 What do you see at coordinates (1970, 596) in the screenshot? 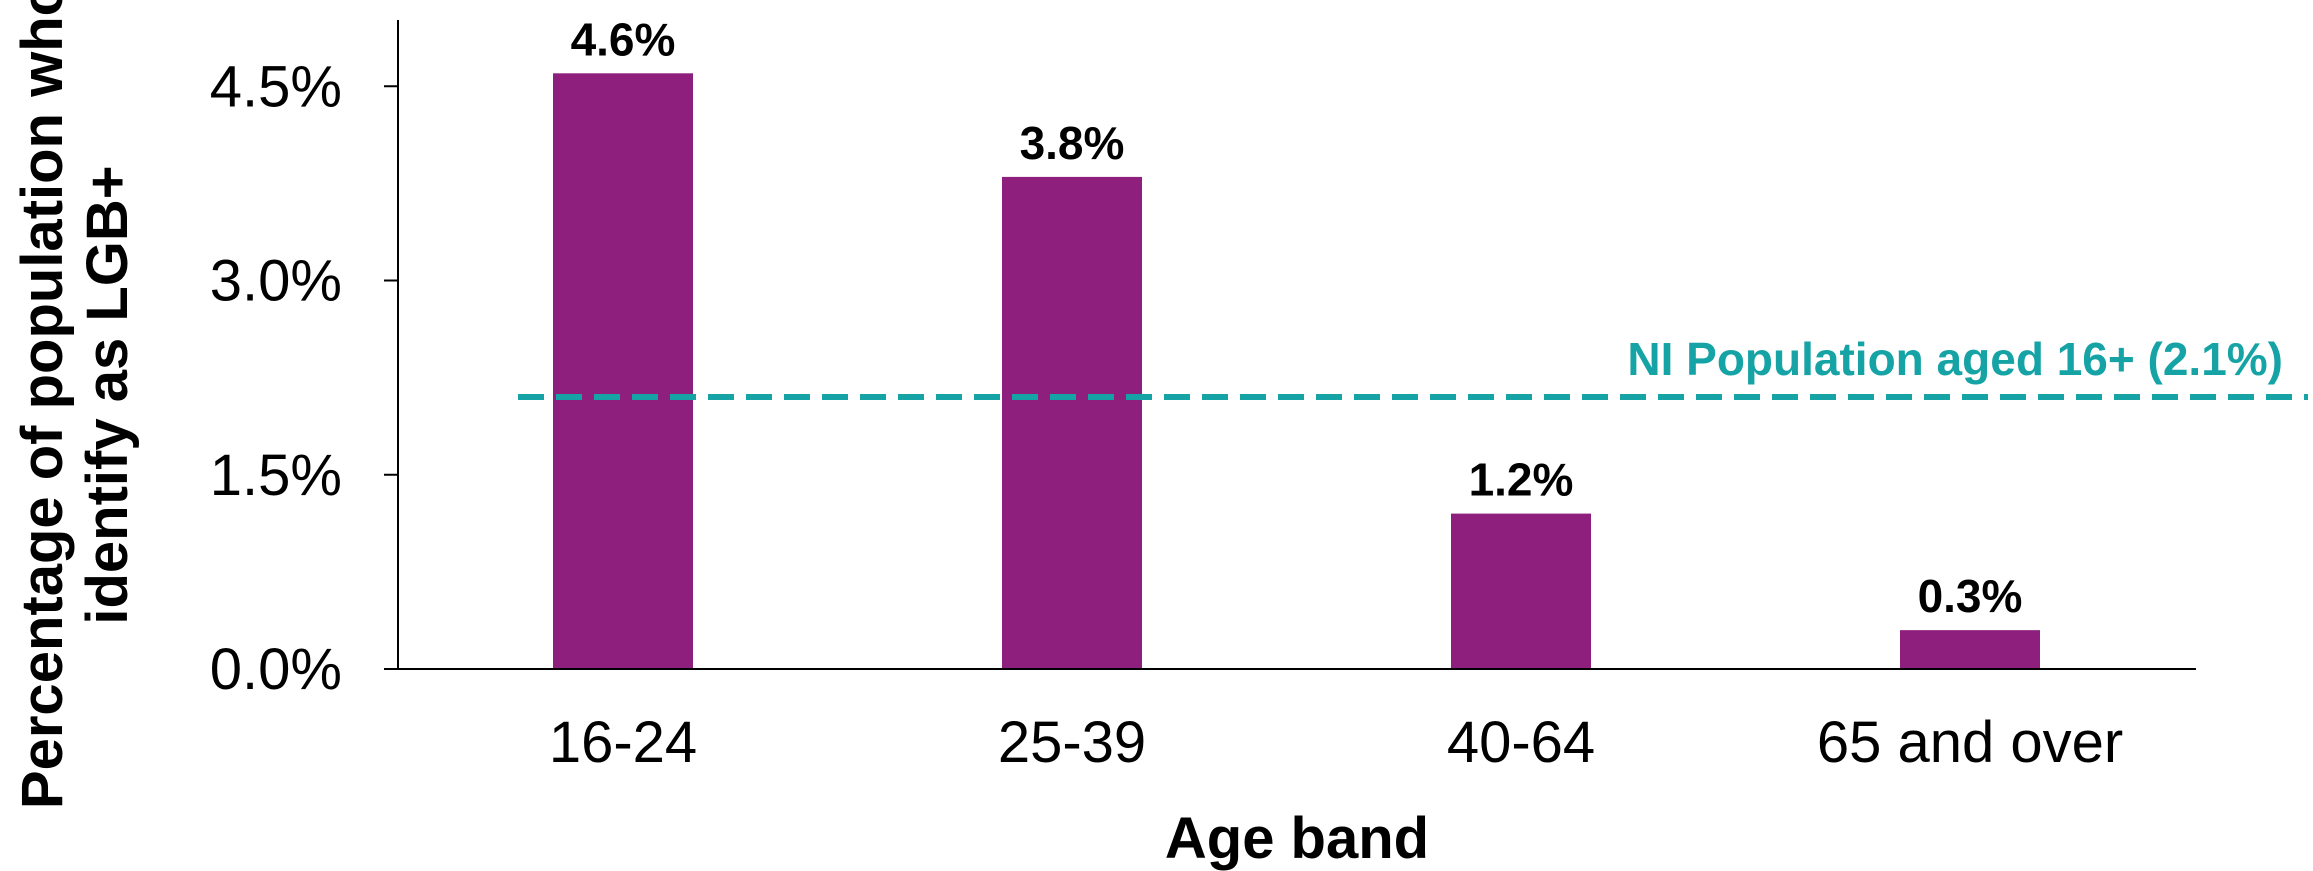
I see `data-label: 0.3%` at bounding box center [1970, 596].